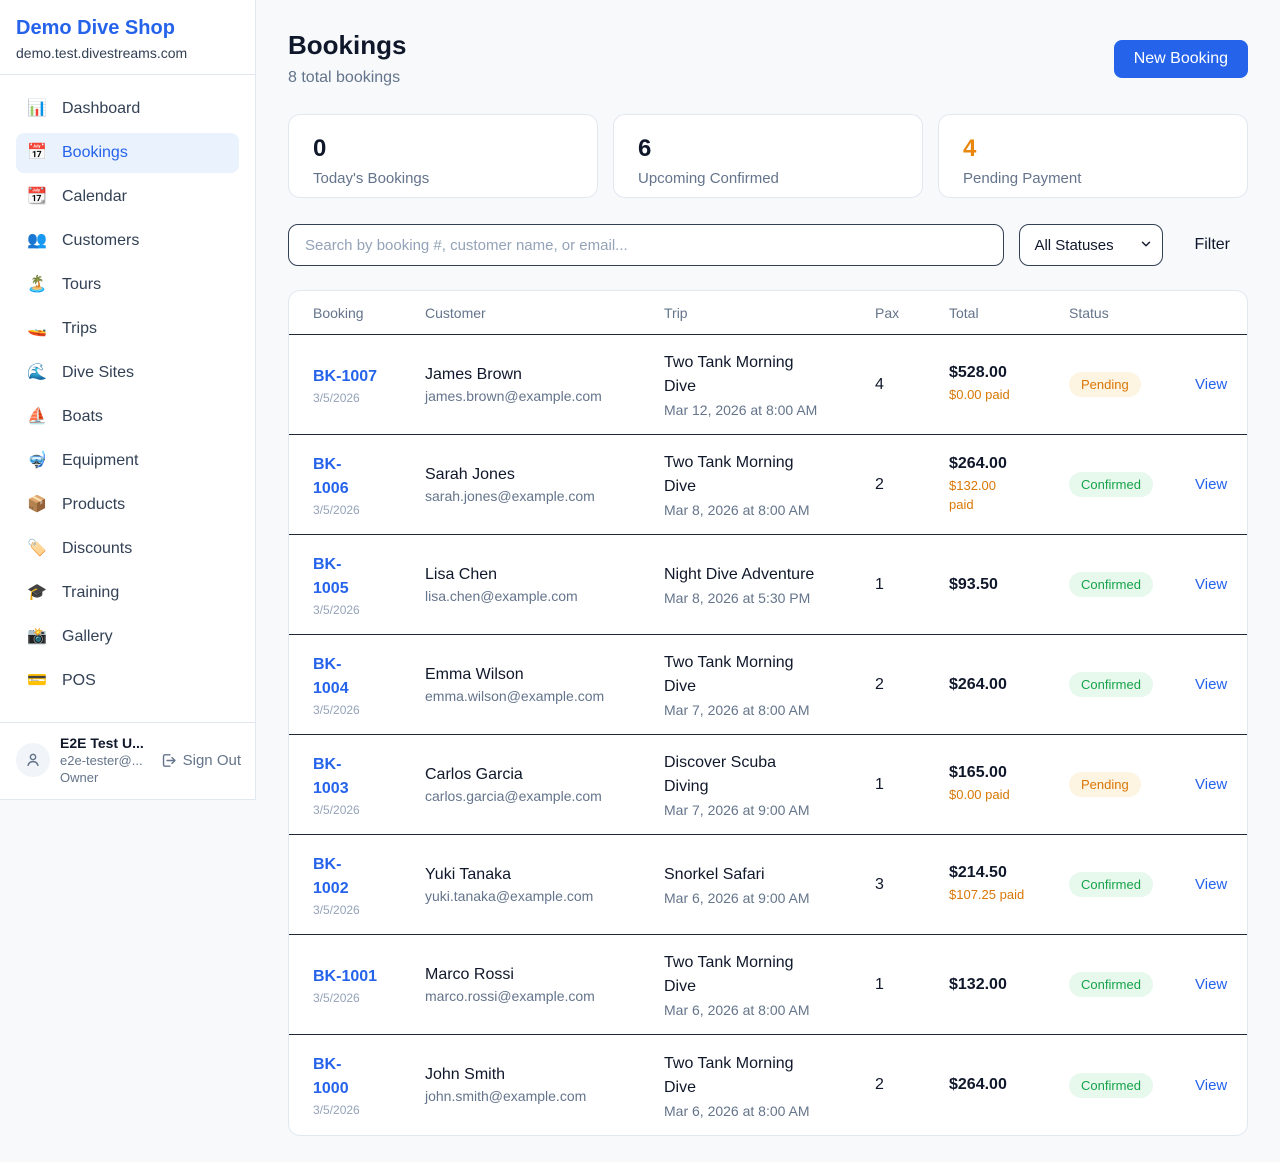  What do you see at coordinates (169, 760) in the screenshot?
I see `logout-icon` at bounding box center [169, 760].